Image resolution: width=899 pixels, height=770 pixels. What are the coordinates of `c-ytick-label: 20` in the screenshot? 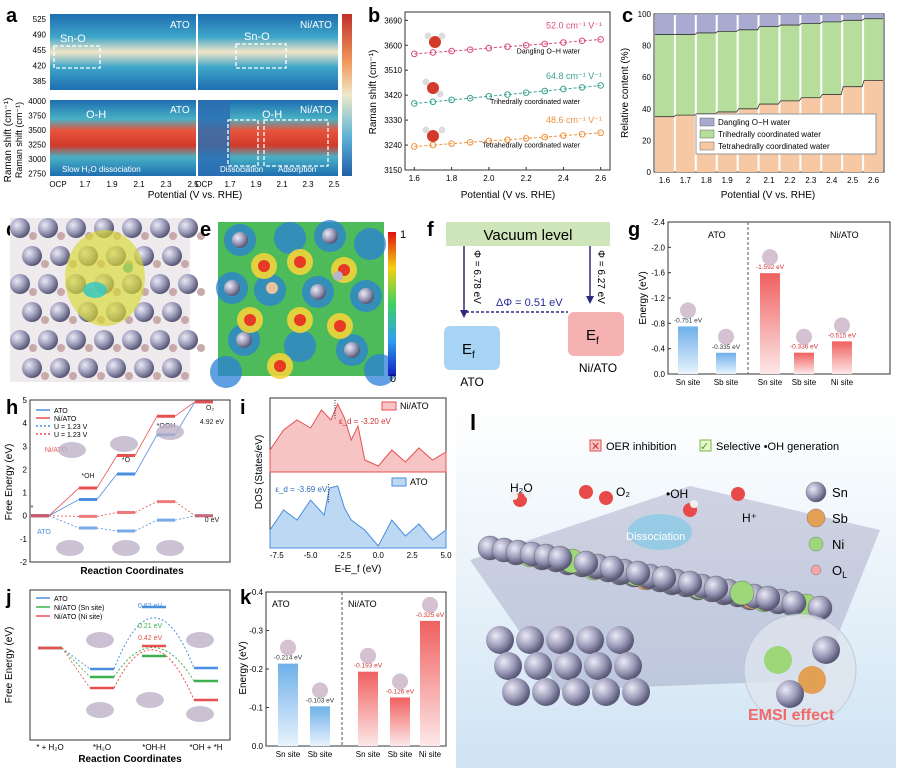 It's located at (646, 140).